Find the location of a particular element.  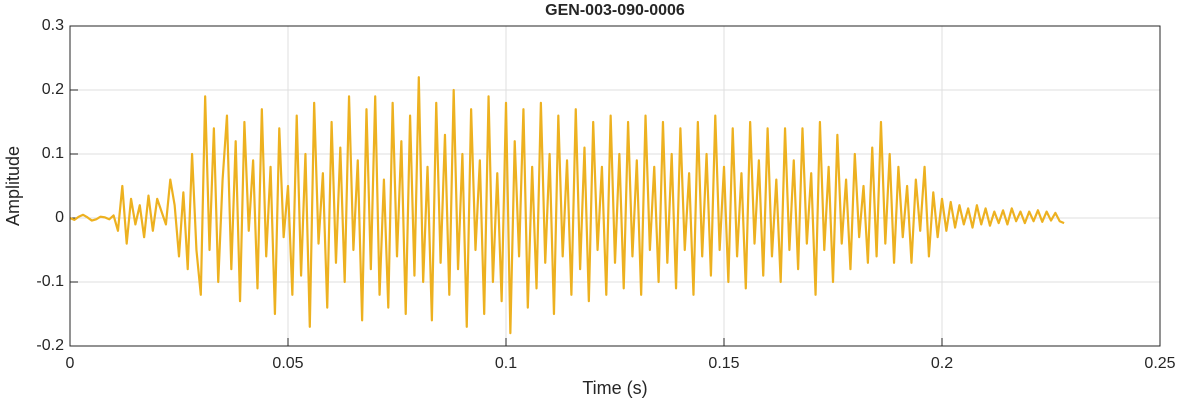

x-tick-label: 0.15 is located at coordinates (723, 363).